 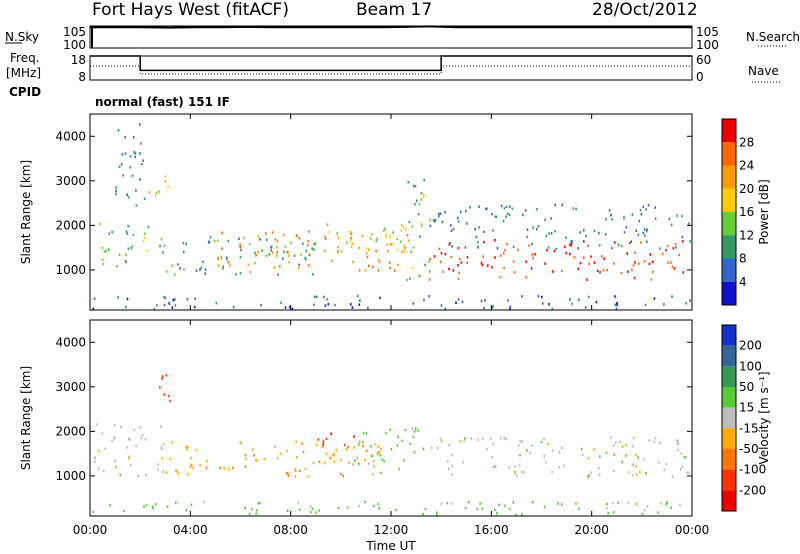 I want to click on beam-title: Beam 17, so click(x=394, y=10).